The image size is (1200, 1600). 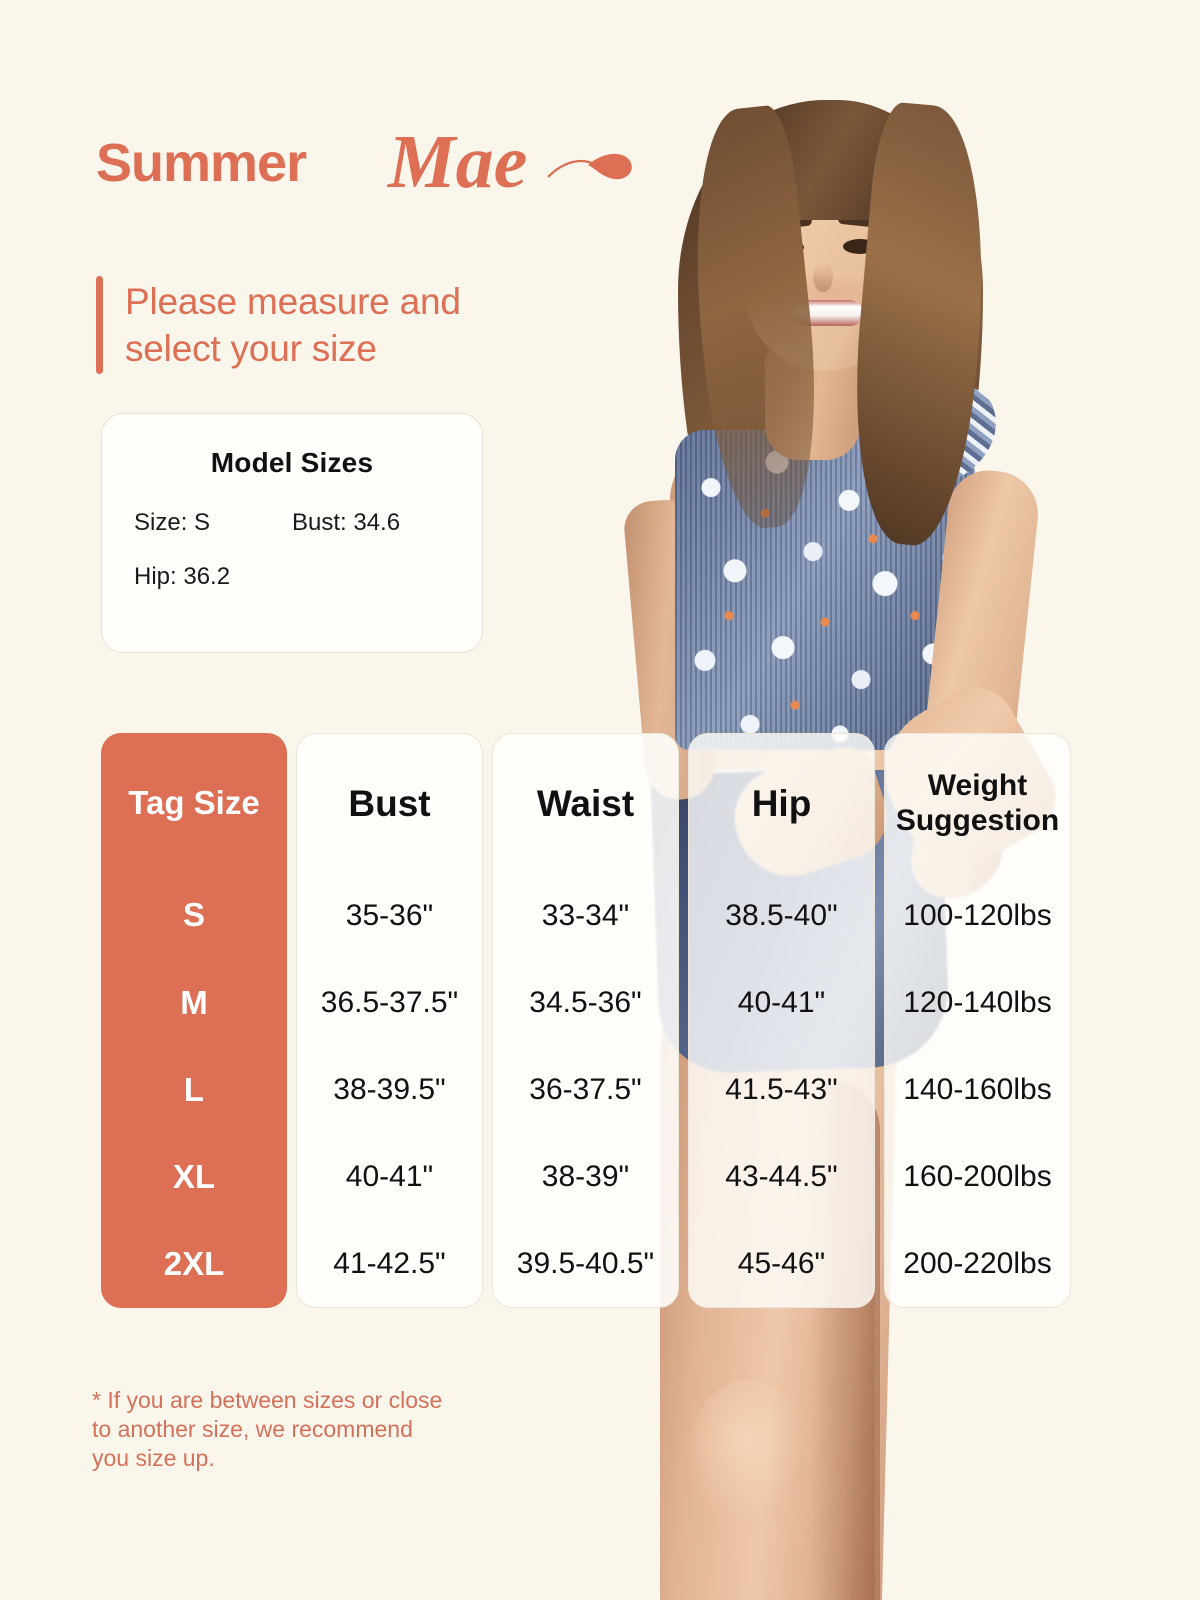 I want to click on column-header-tag-size: Tag Size, so click(x=194, y=802).